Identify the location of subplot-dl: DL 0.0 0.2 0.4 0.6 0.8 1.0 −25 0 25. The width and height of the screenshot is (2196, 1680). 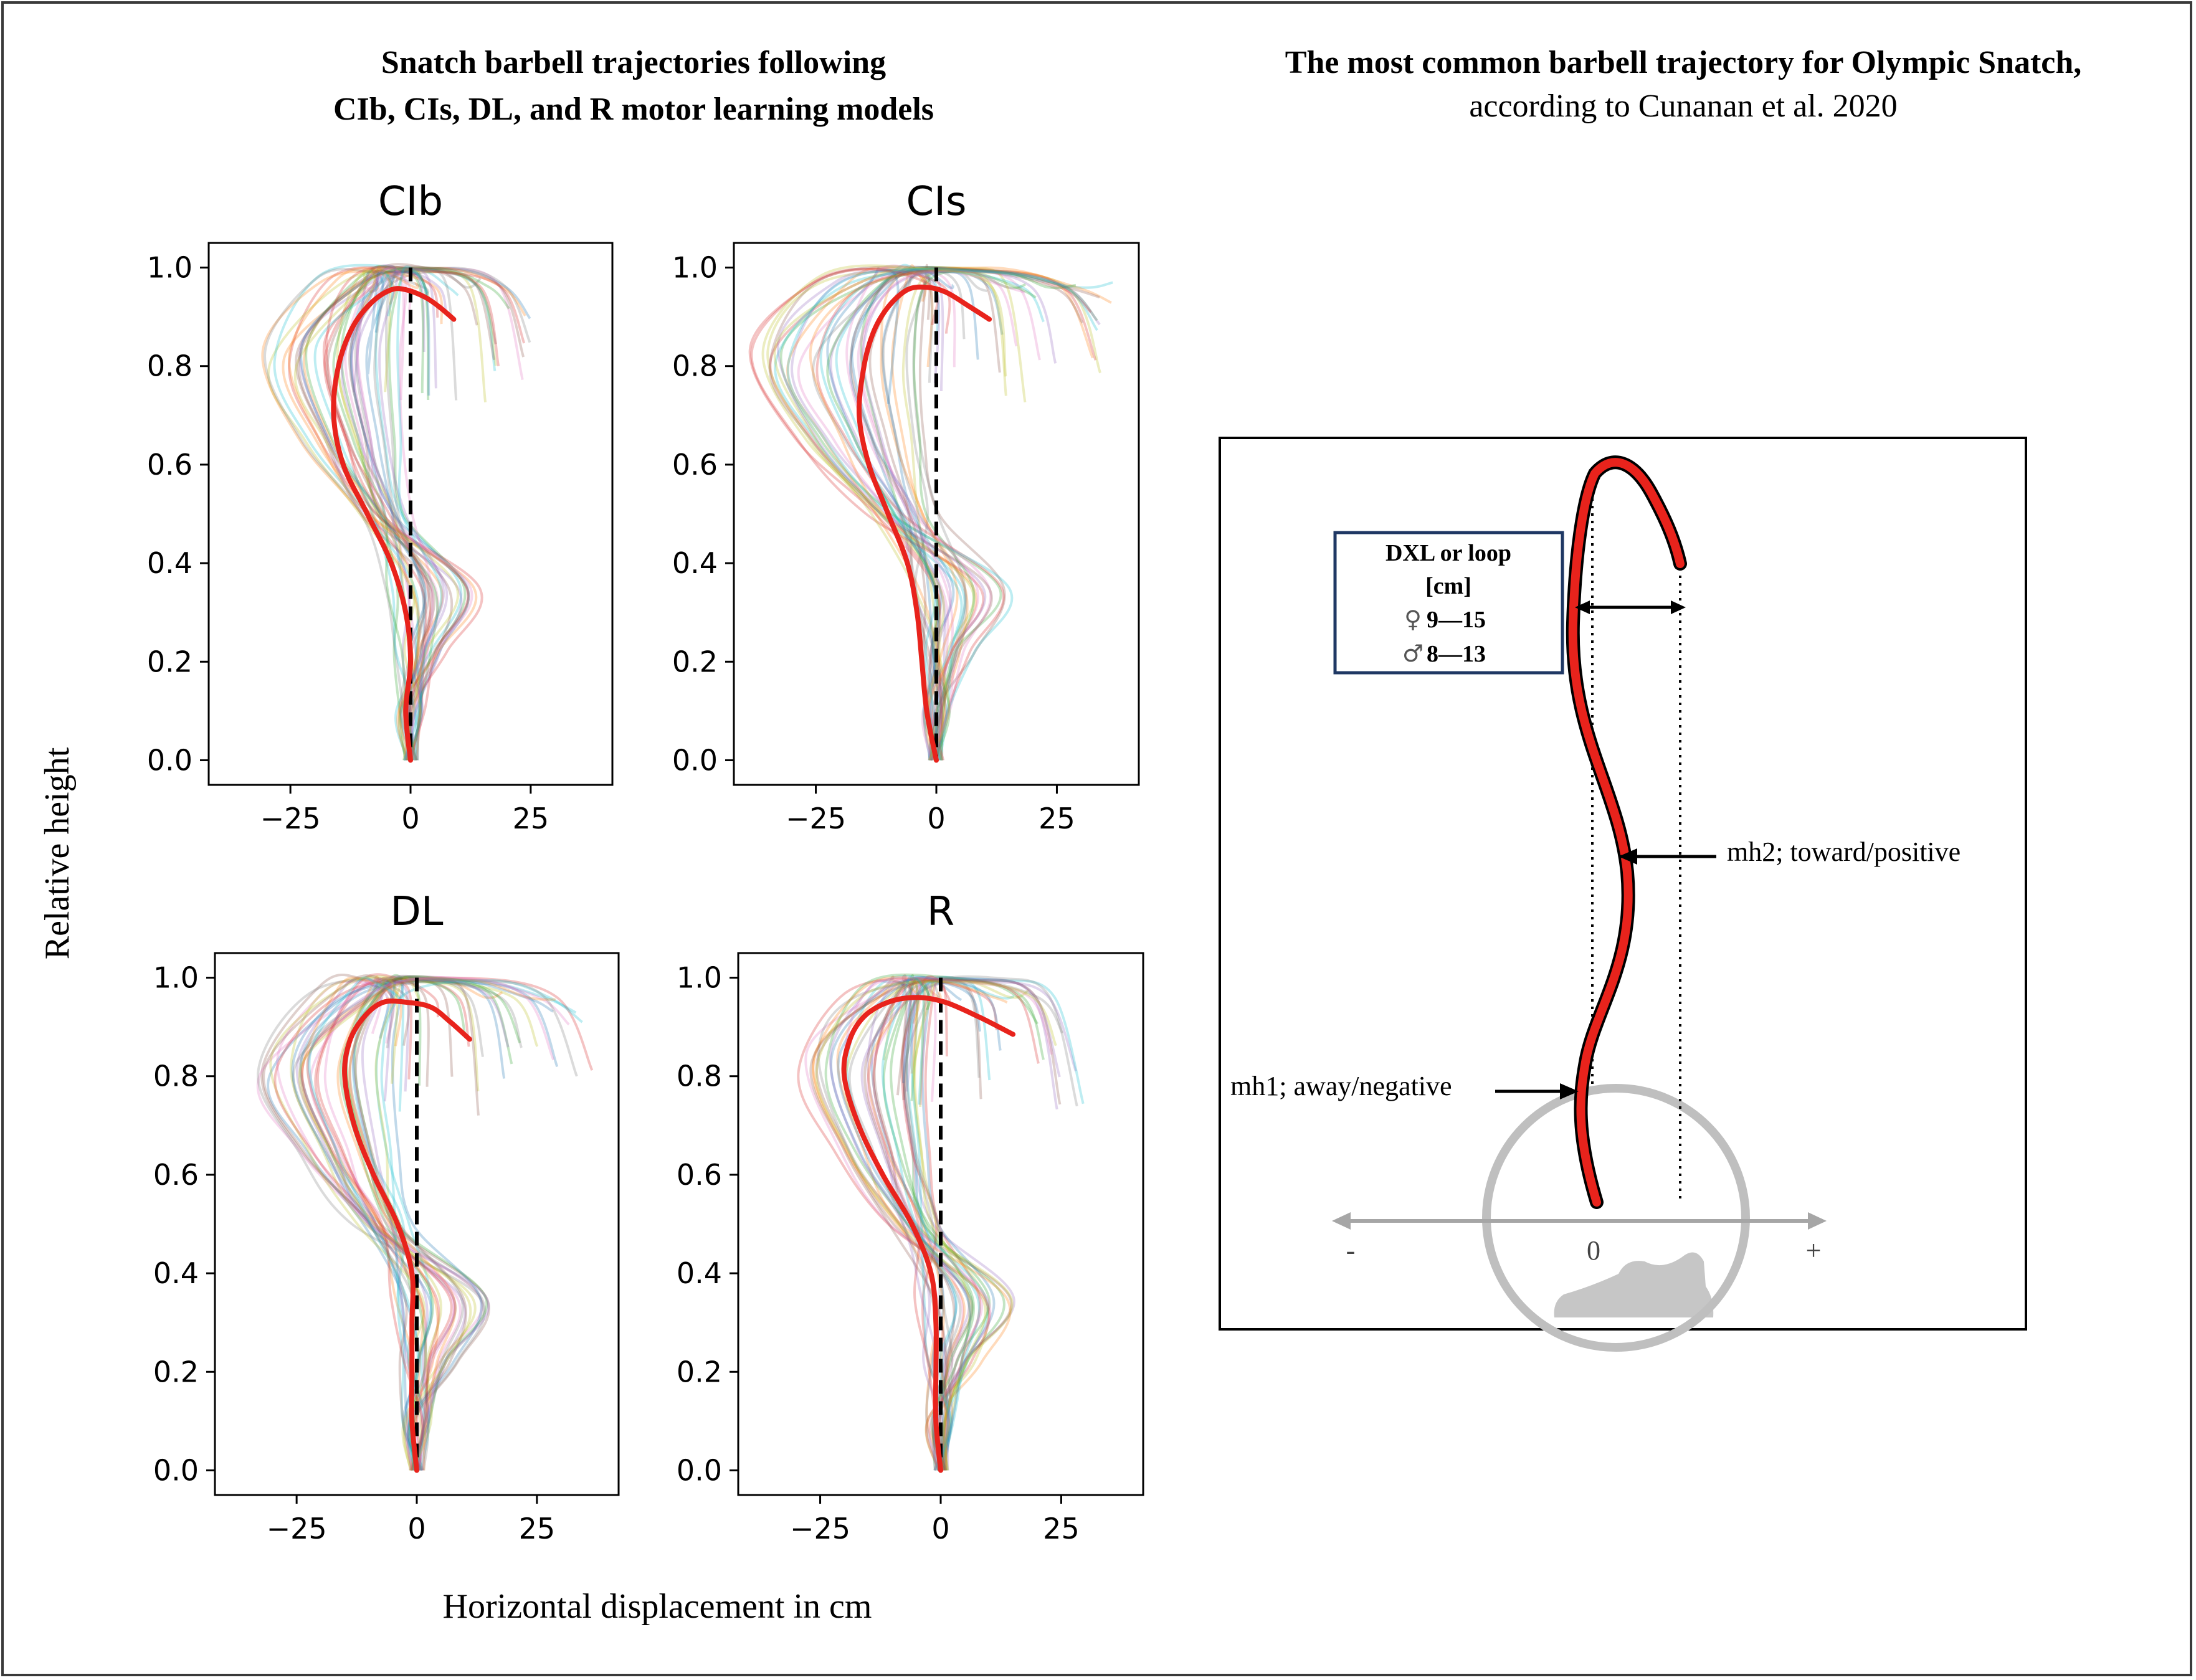
(386, 1217).